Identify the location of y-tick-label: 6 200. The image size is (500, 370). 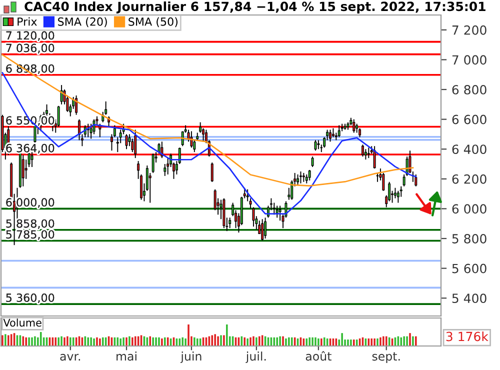
(469, 179).